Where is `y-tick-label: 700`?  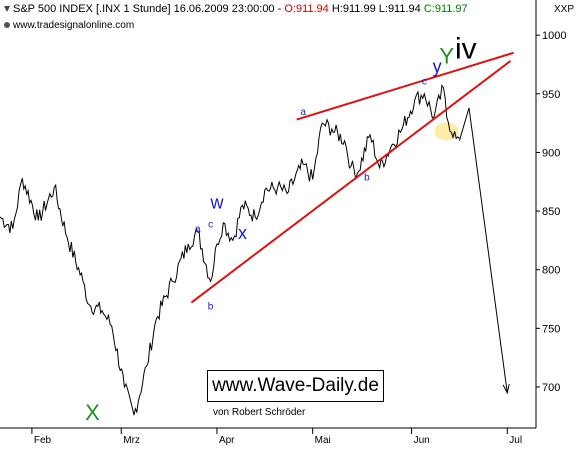
y-tick-label: 700 is located at coordinates (551, 388).